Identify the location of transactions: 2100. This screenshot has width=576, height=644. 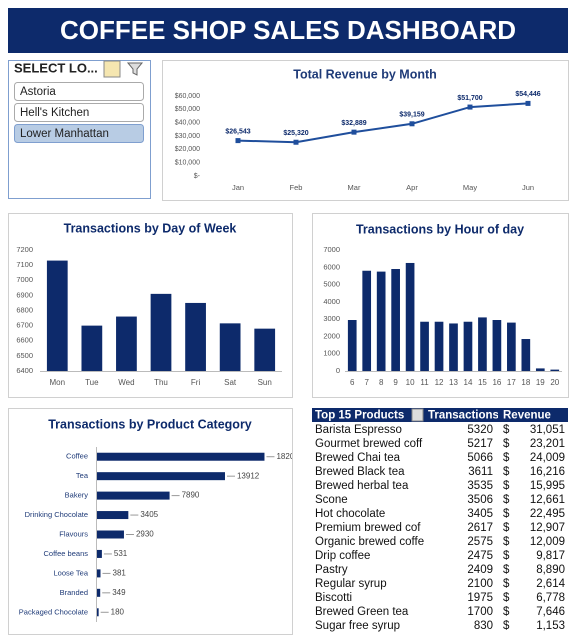
(480, 584).